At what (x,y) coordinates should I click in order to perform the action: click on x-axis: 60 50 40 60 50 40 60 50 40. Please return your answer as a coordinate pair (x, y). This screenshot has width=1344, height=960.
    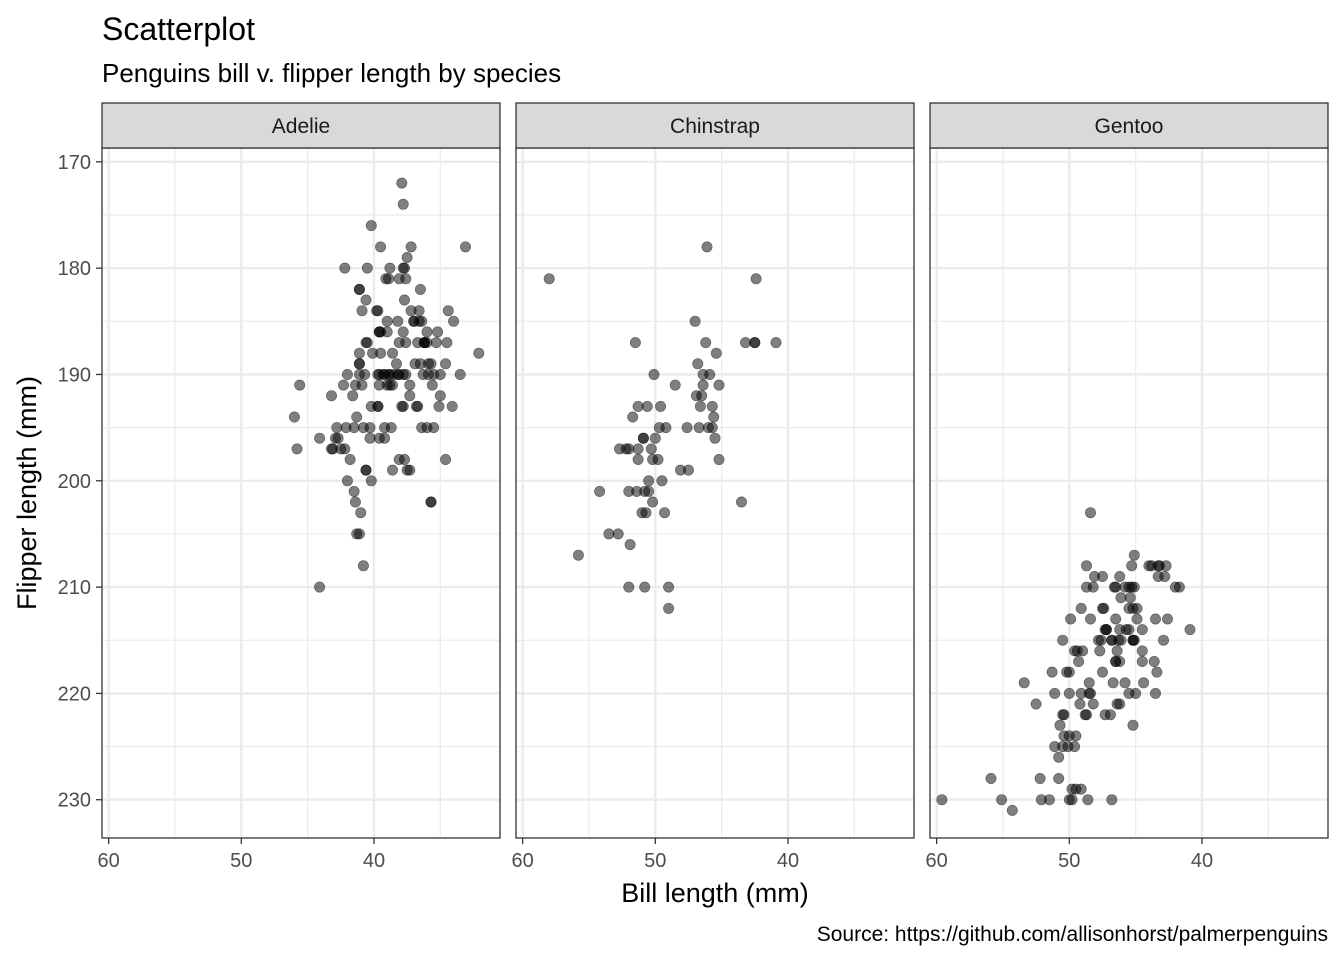
    Looking at the image, I should click on (655, 855).